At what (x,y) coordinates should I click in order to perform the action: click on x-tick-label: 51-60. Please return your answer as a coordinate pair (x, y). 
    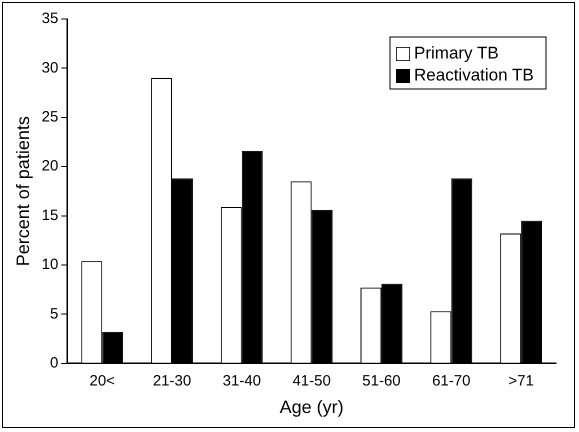
    Looking at the image, I should click on (381, 381).